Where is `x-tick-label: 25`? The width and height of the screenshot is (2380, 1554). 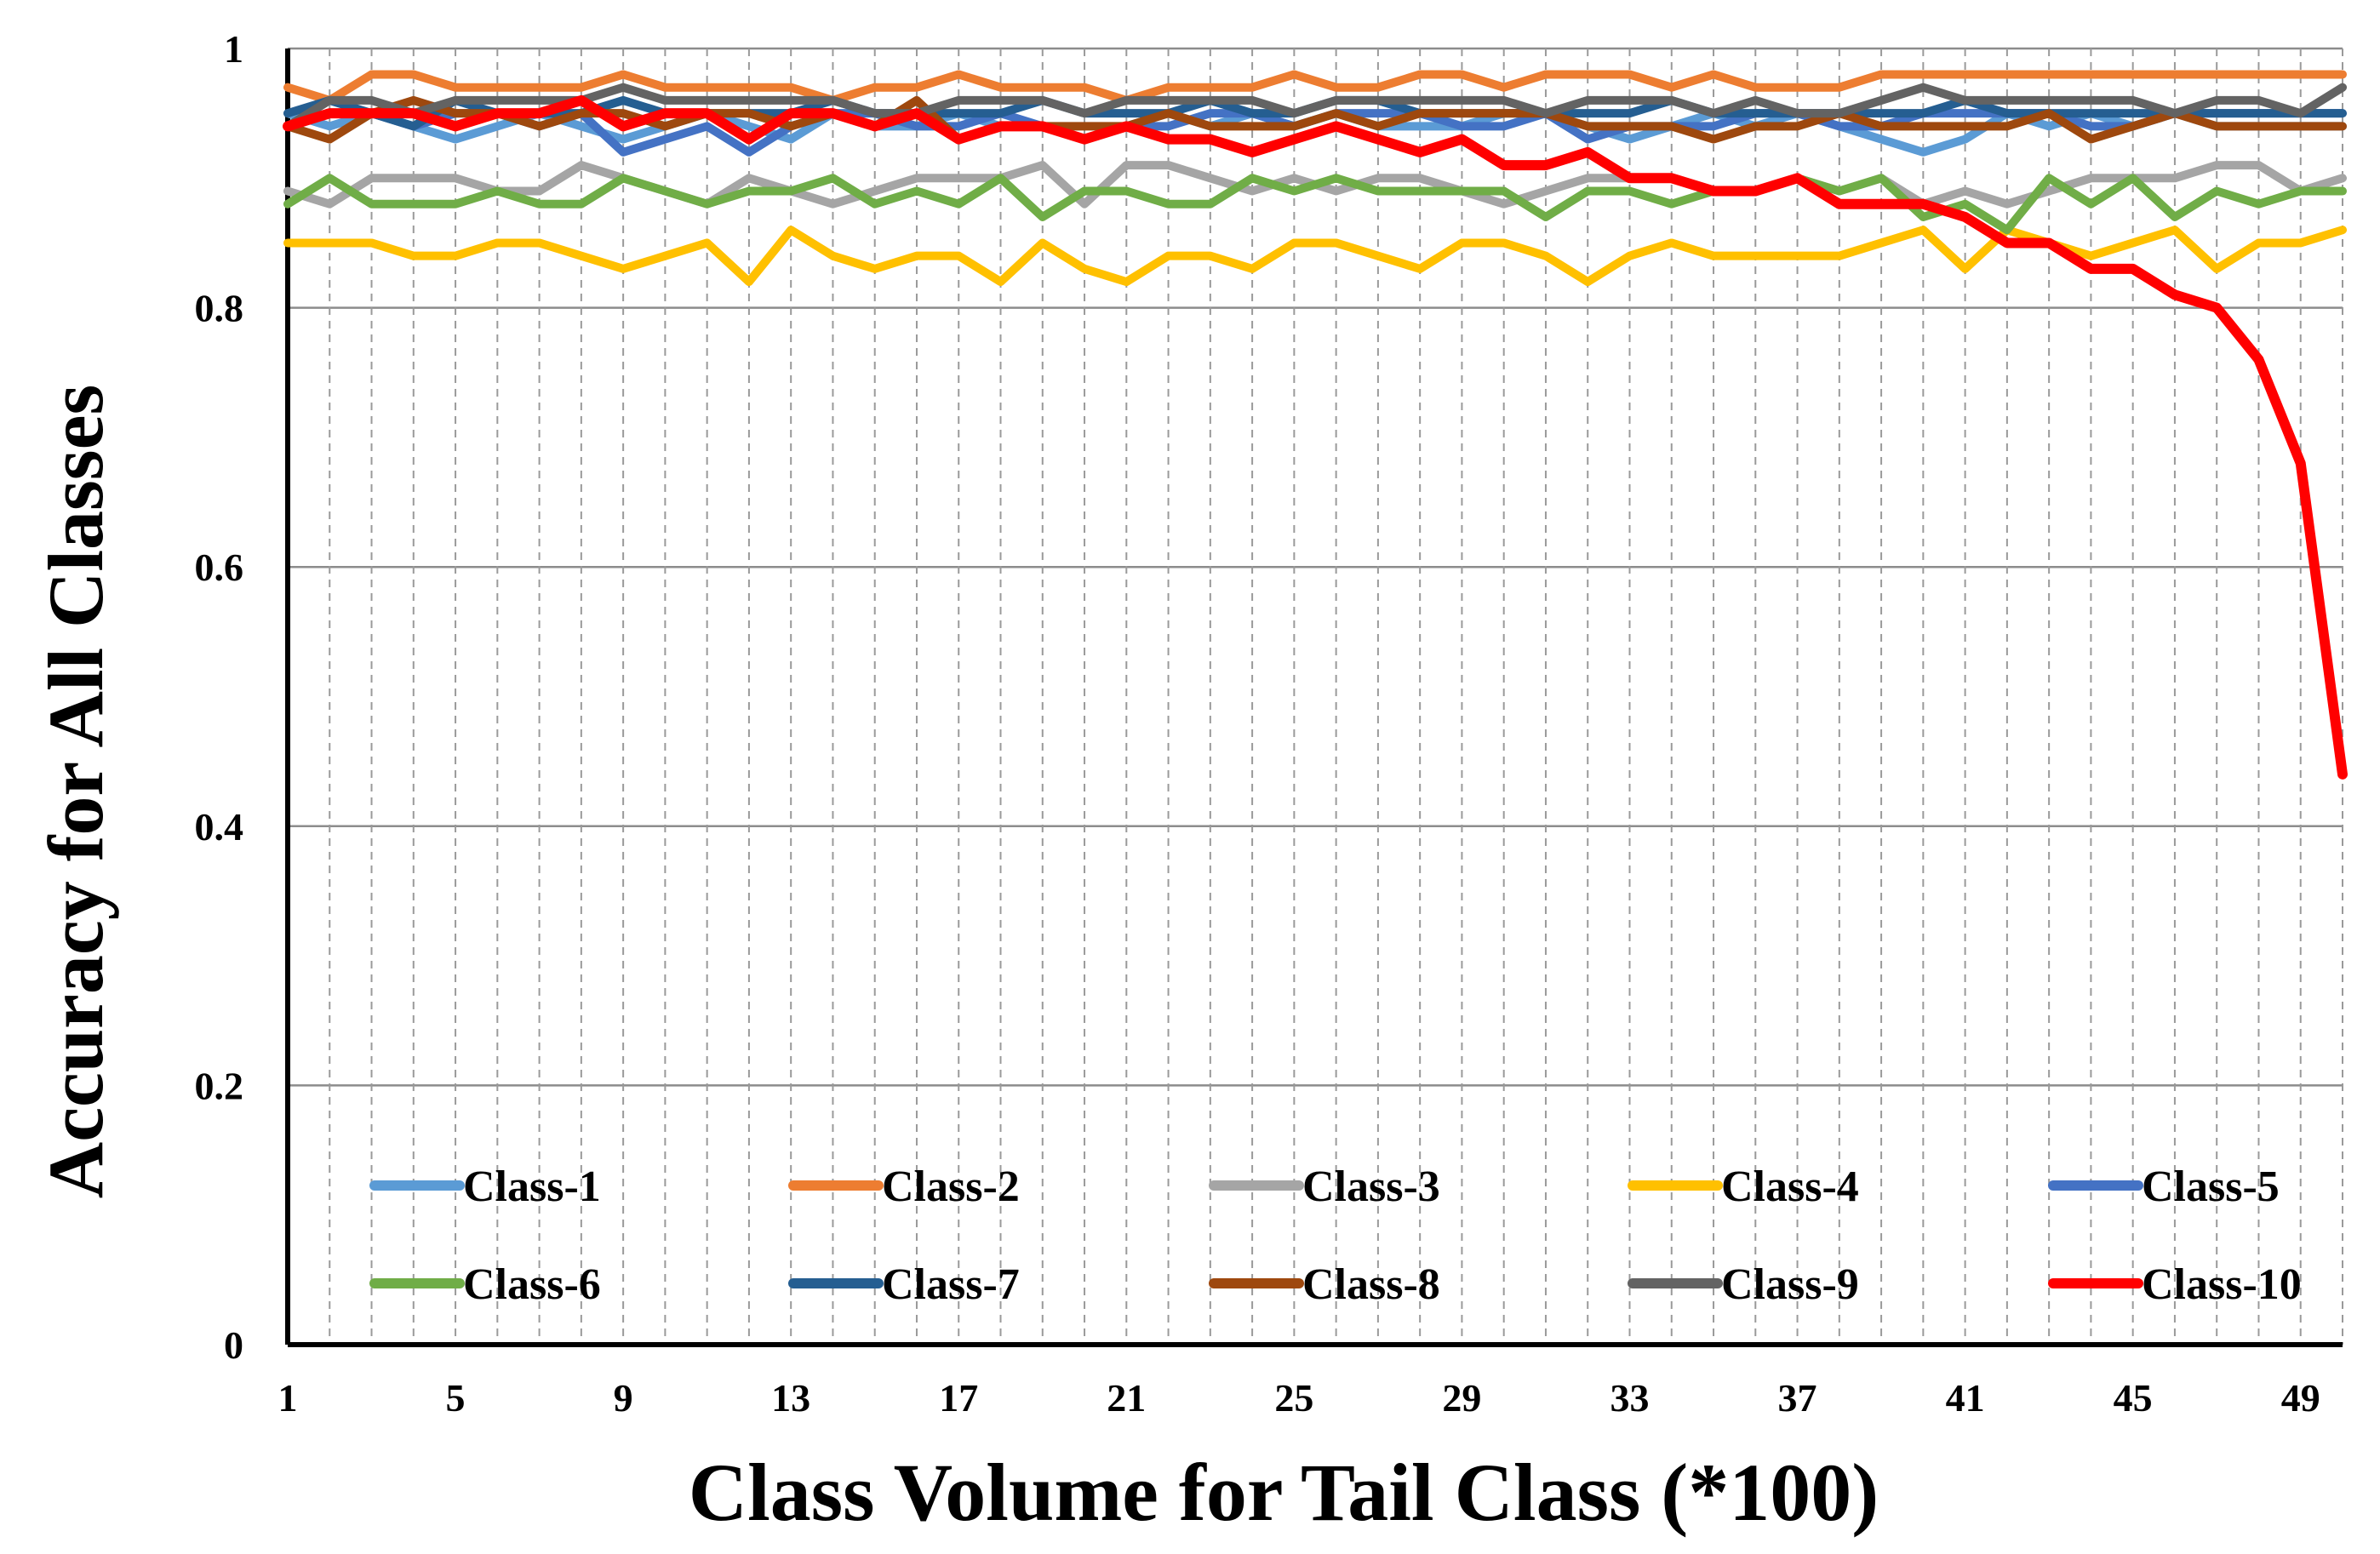 x-tick-label: 25 is located at coordinates (1293, 1398).